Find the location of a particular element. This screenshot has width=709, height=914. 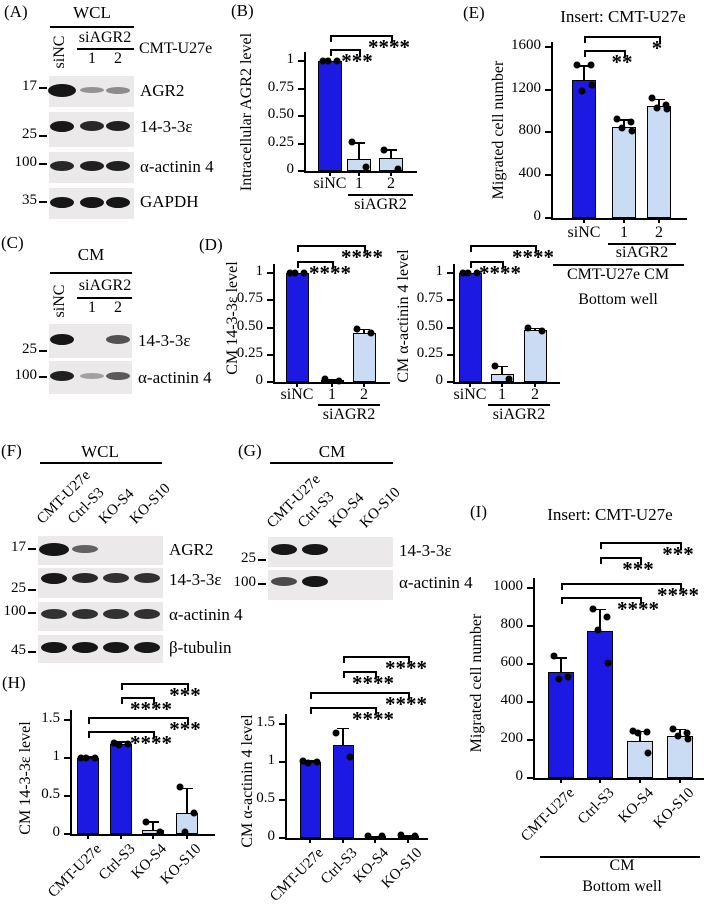

blot-G-lane-KO-S10: KO-S10 is located at coordinates (380, 508).